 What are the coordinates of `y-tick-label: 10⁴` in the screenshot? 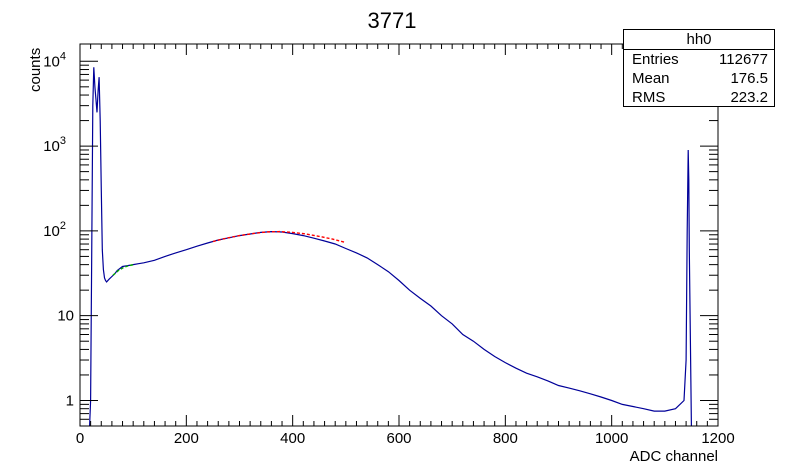 It's located at (54, 60).